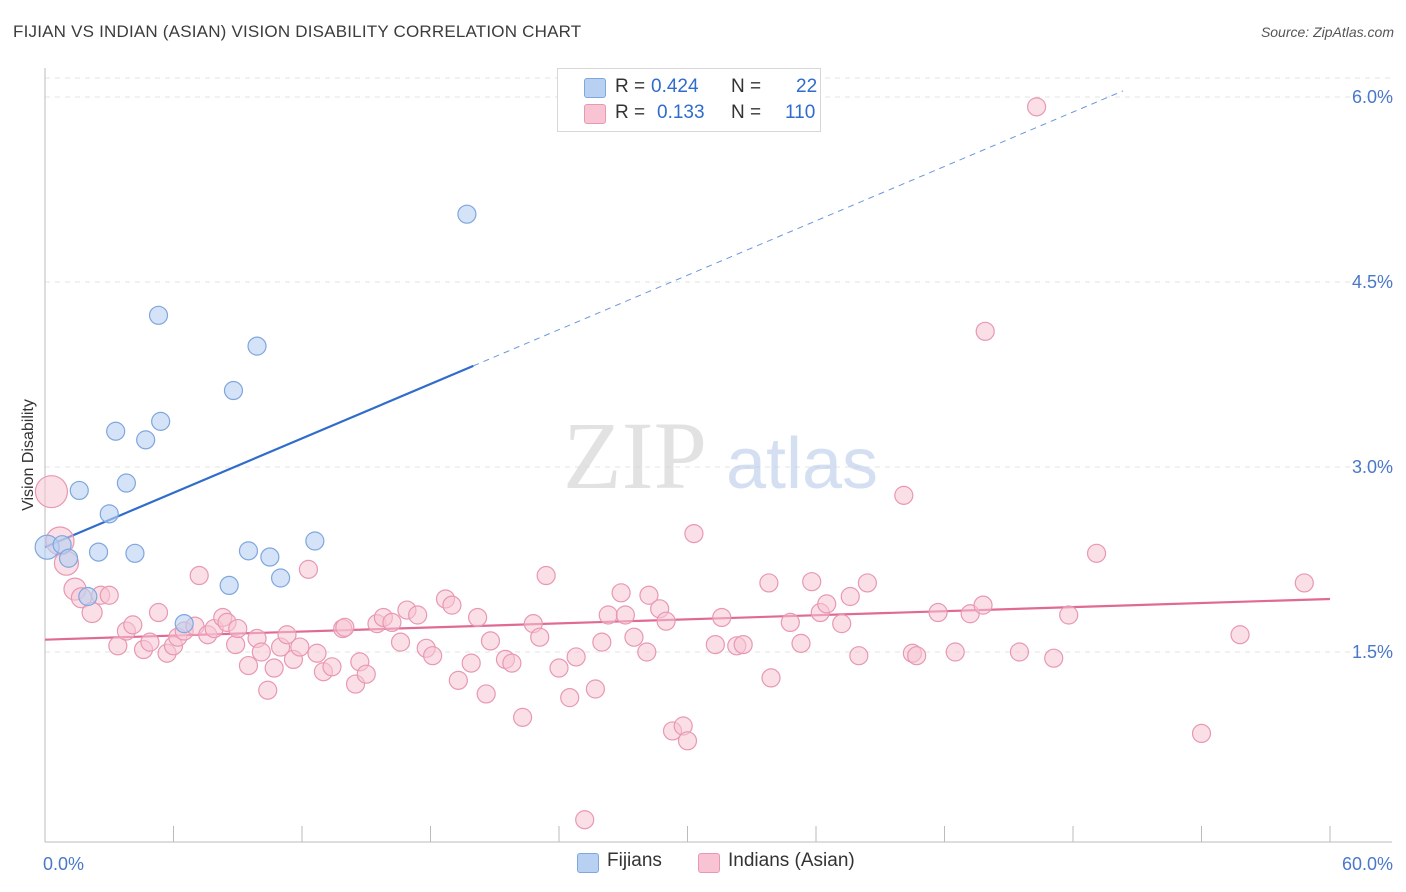 This screenshot has height=892, width=1406. Describe the element at coordinates (1372, 282) in the screenshot. I see `y-tick-label: 4.5%` at that location.